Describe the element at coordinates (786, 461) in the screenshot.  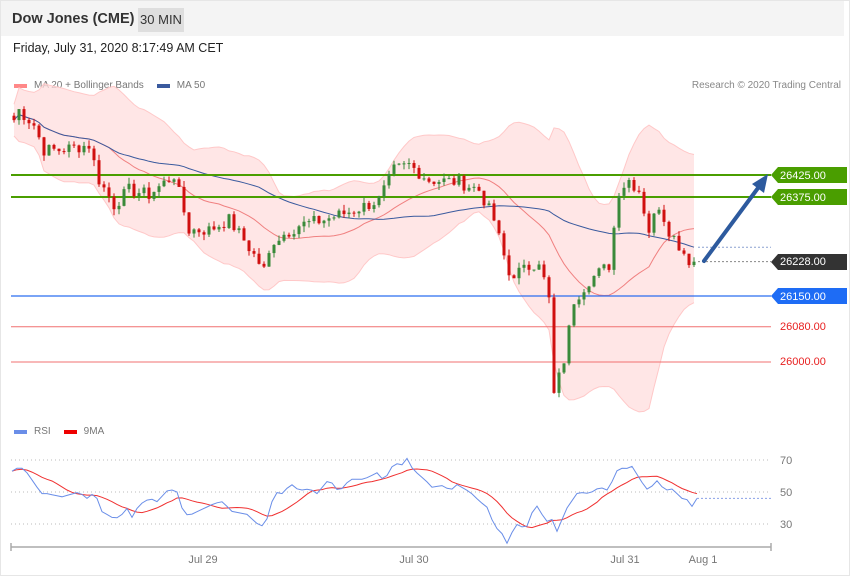
I see `rsi-tick-70: 70` at that location.